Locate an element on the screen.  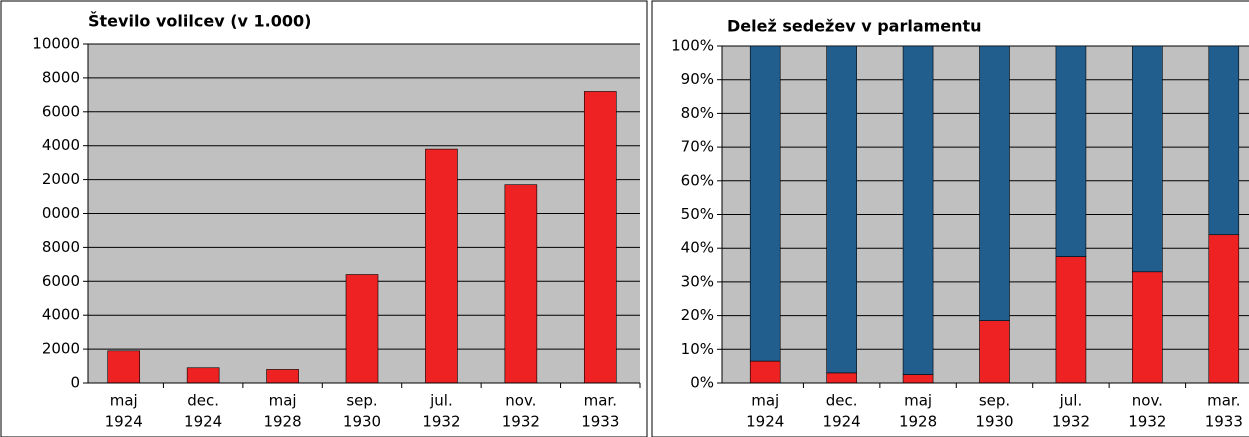
y-tick-label: 0 is located at coordinates (75, 383).